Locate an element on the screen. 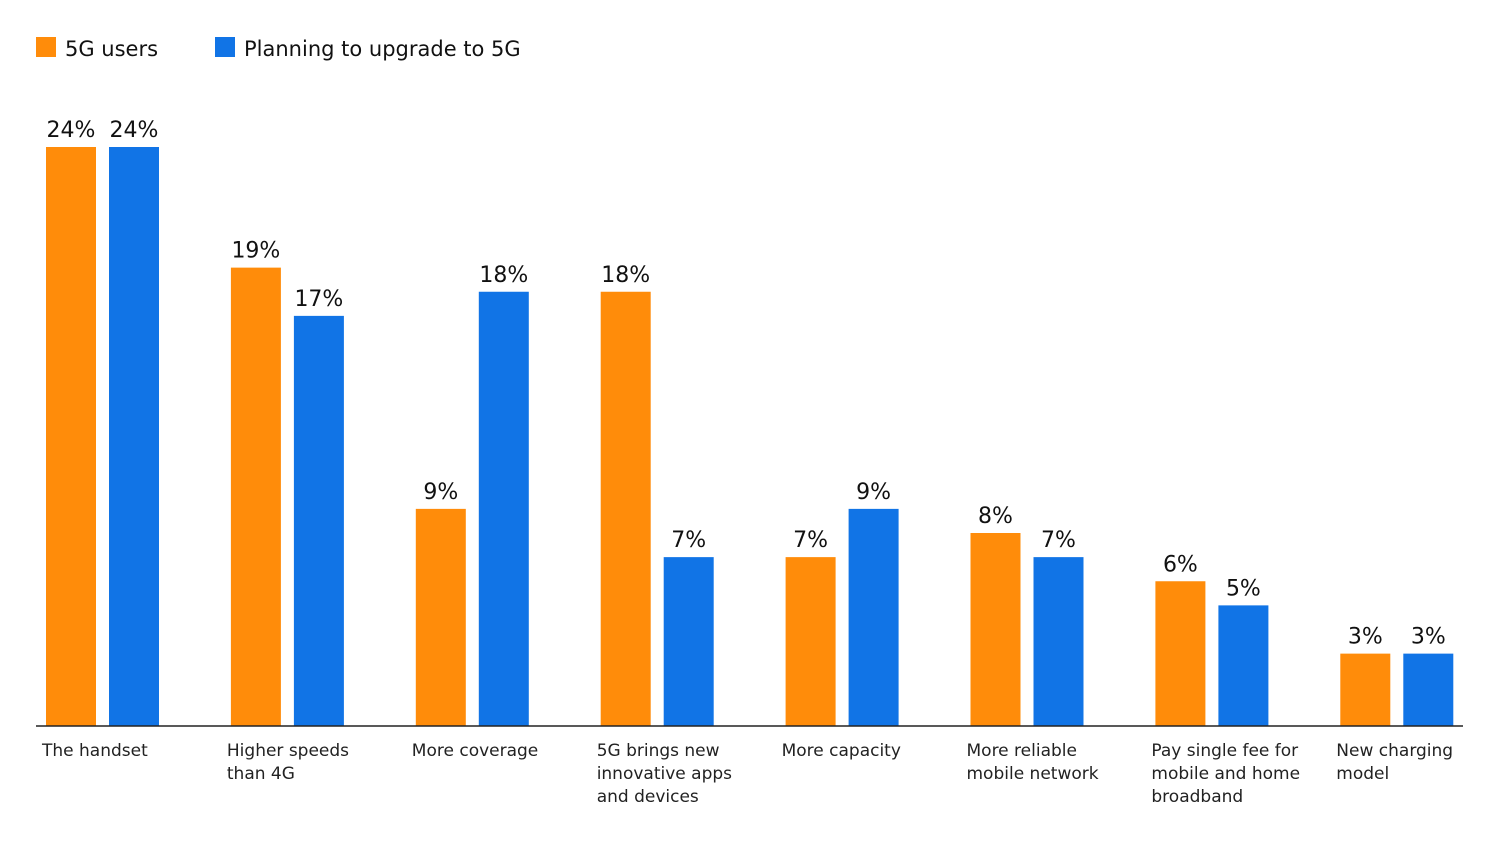 Image resolution: width=1500 pixels, height=844 pixels. category-label: New charging model is located at coordinates (1395, 762).